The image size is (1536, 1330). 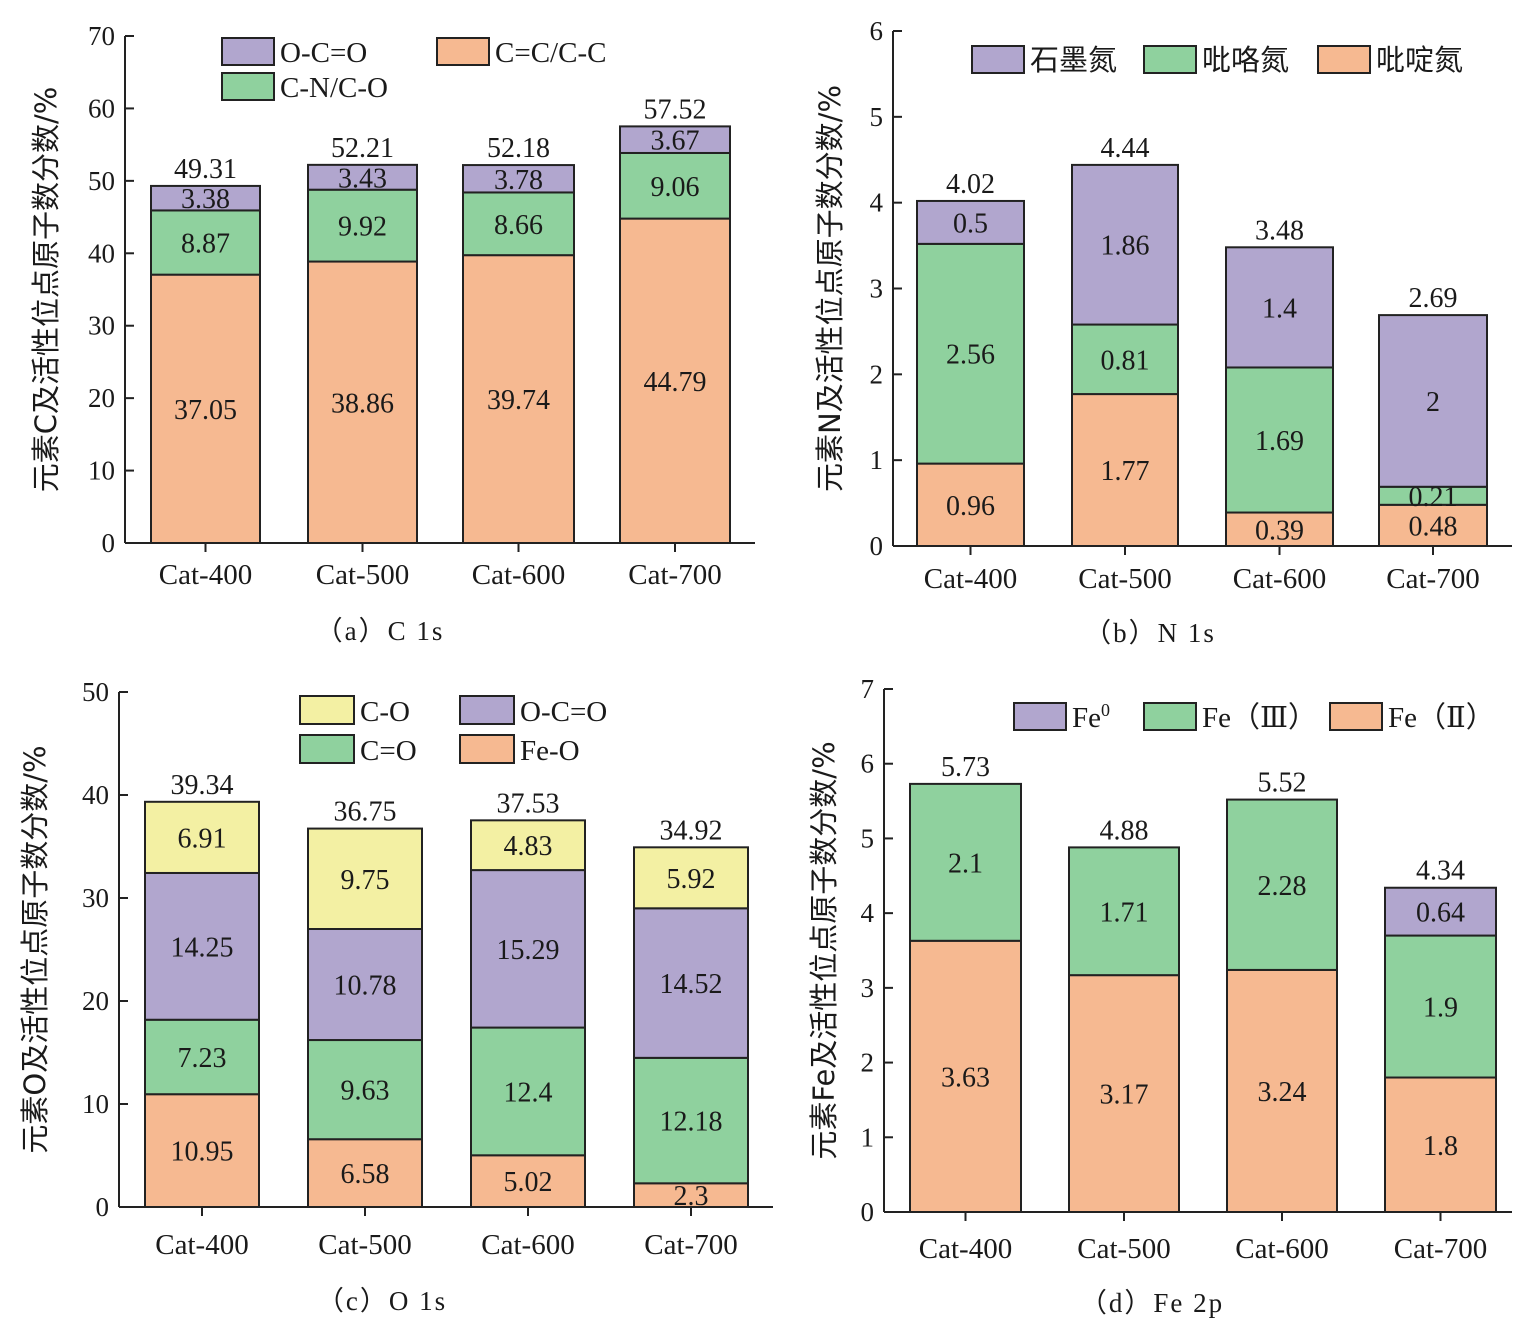 I want to click on bar-total-label: 4.02, so click(x=970, y=184).